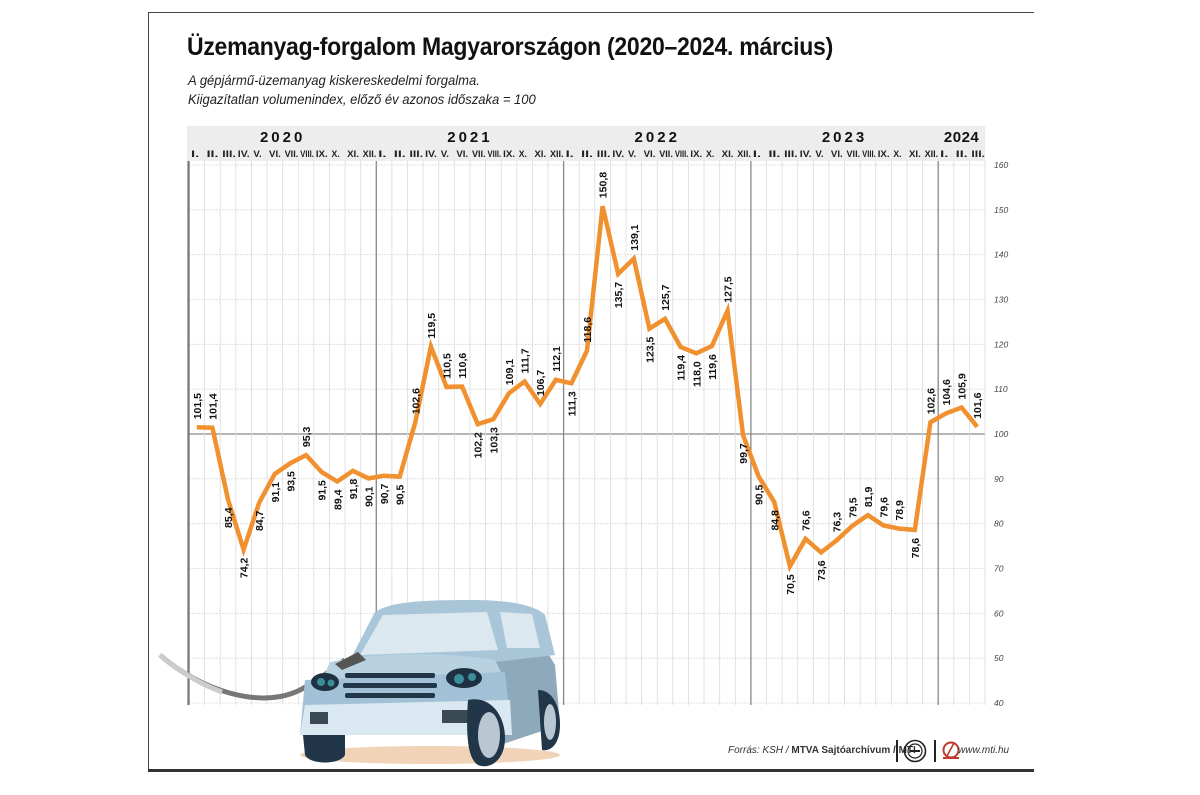 The height and width of the screenshot is (795, 1200). Describe the element at coordinates (331, 683) in the screenshot. I see `headlight-left-lens` at that location.